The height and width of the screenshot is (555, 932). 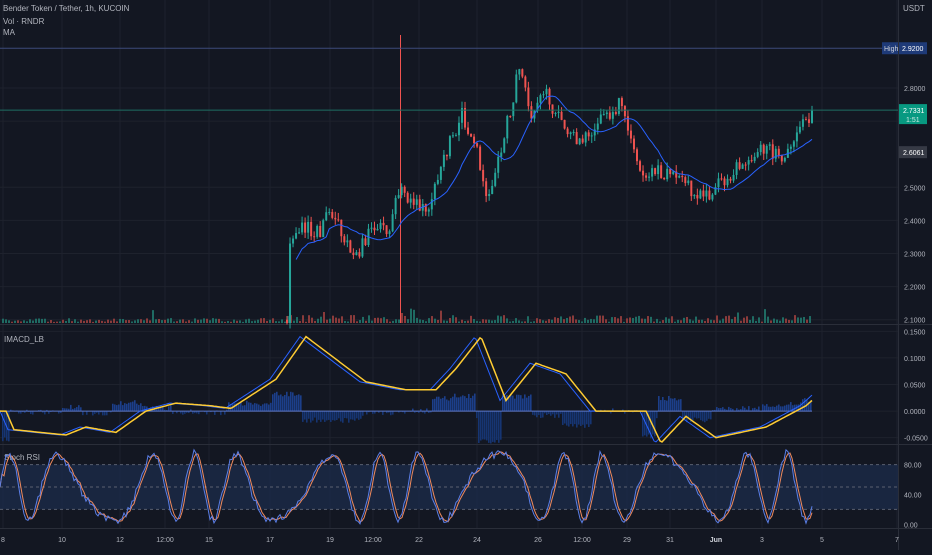 What do you see at coordinates (66, 8) in the screenshot?
I see `symbol-title: Bender Token / Tether, 1h, KUCOIN` at bounding box center [66, 8].